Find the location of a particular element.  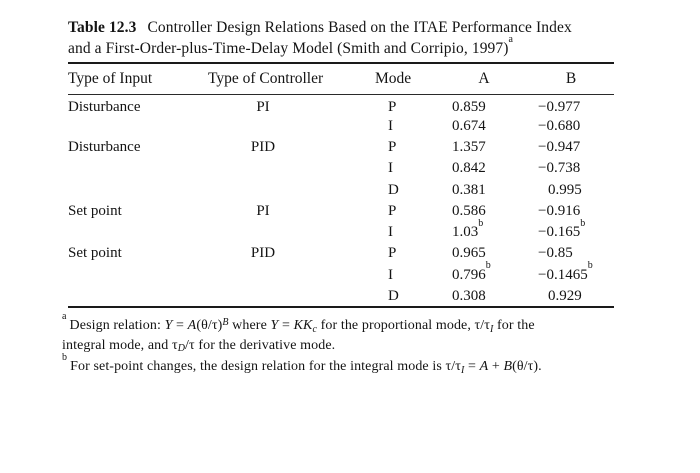

cell-a-value: 1.03b is located at coordinates (468, 229).